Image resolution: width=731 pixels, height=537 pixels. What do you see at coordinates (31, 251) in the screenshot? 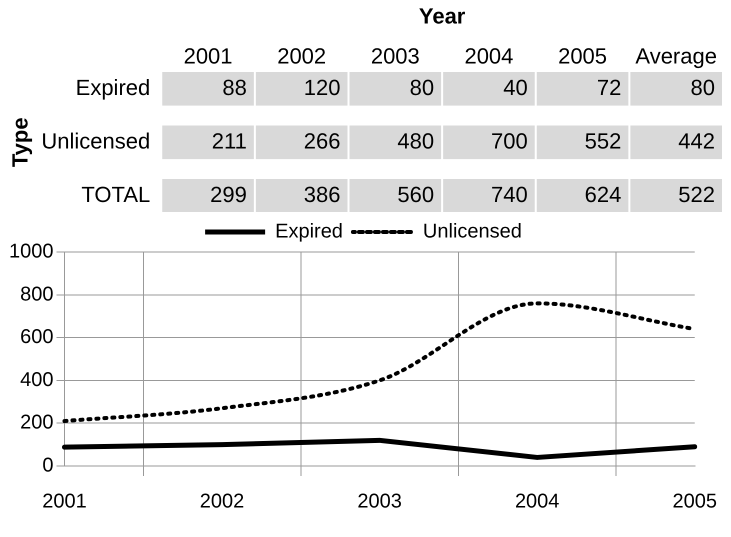
I see `y-tick-label: 1000` at bounding box center [31, 251].